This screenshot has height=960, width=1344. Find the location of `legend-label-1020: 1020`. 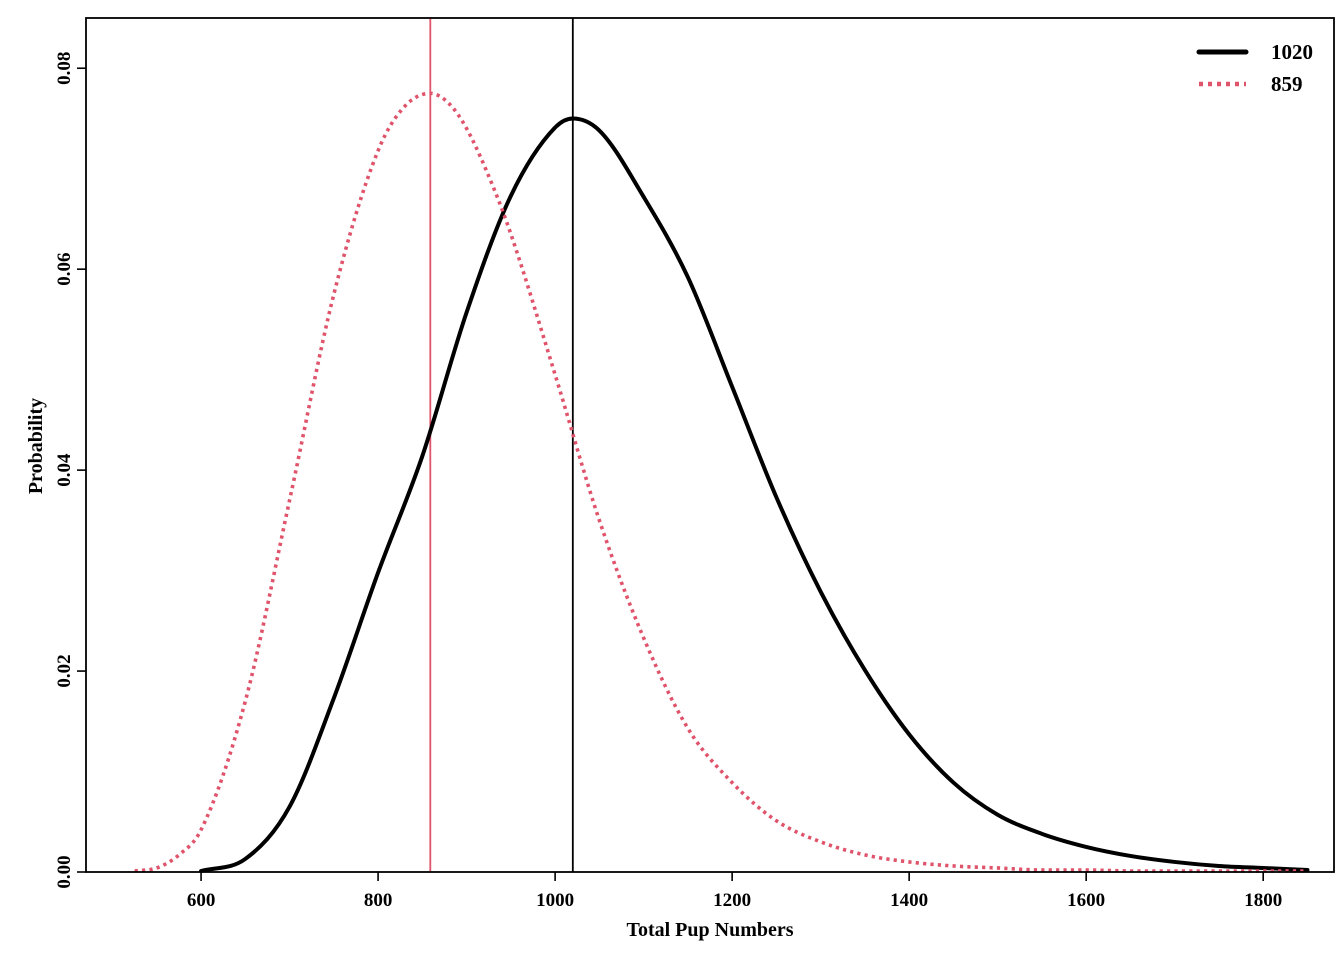

legend-label-1020: 1020 is located at coordinates (1292, 52).